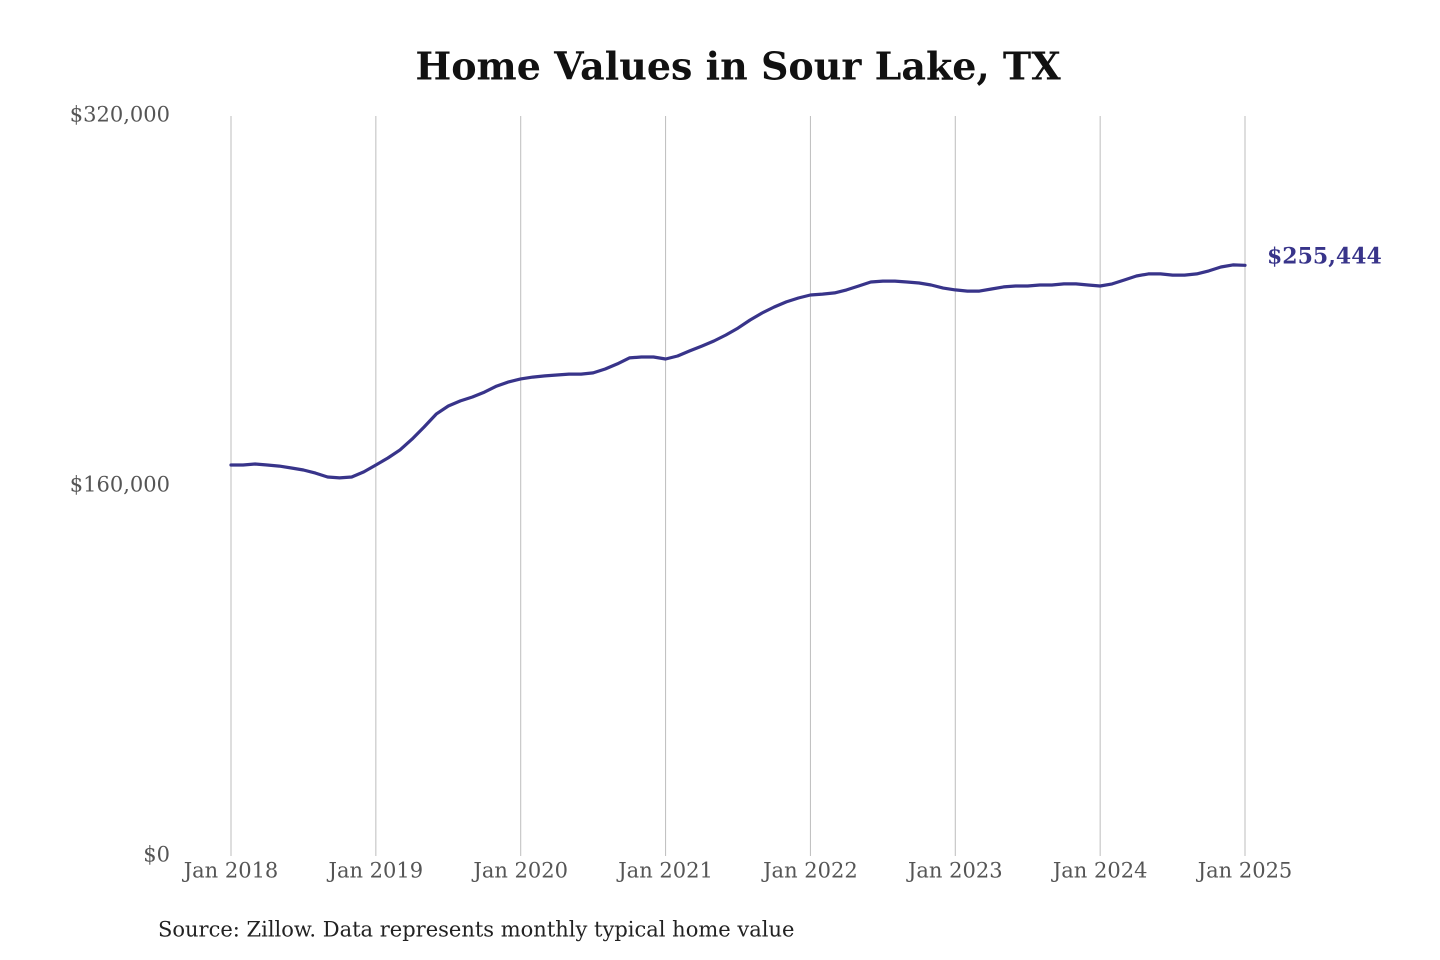 This screenshot has height=960, width=1440. Describe the element at coordinates (230, 871) in the screenshot. I see `x-tick-label: Jan 2018` at that location.